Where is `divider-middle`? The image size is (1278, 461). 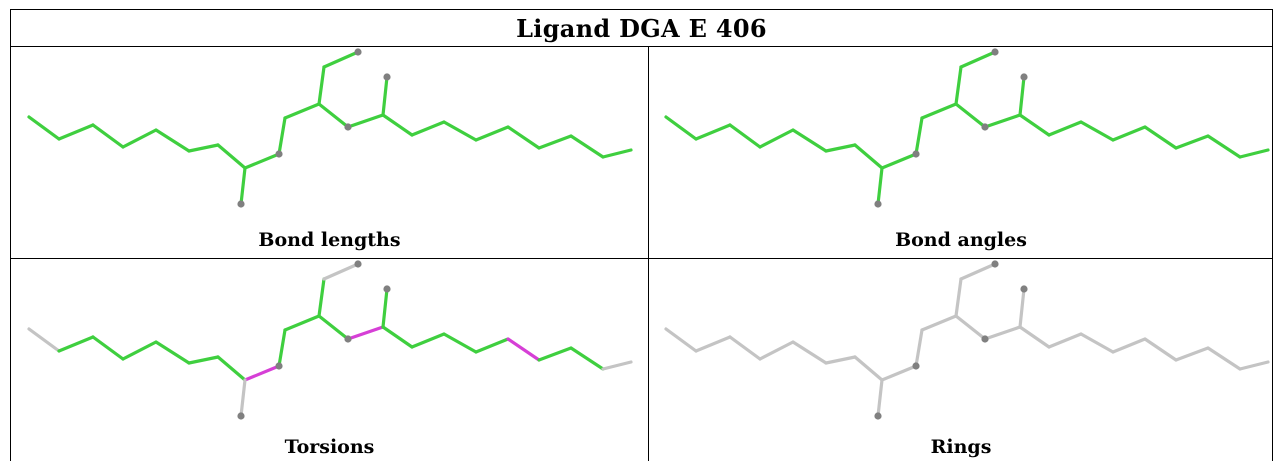
divider-middle is located at coordinates (641, 258).